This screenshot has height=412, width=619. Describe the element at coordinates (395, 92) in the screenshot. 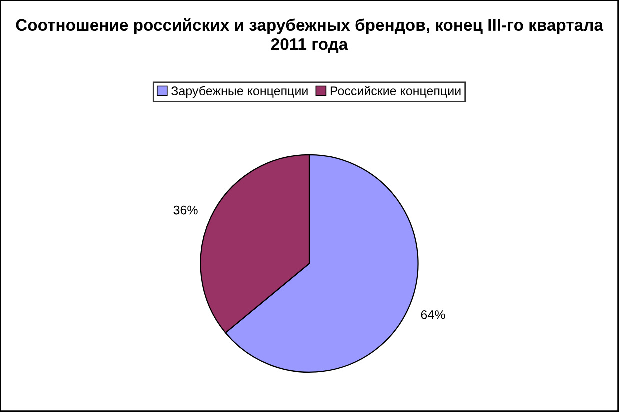

I see `legend-label: Российские концепции` at that location.